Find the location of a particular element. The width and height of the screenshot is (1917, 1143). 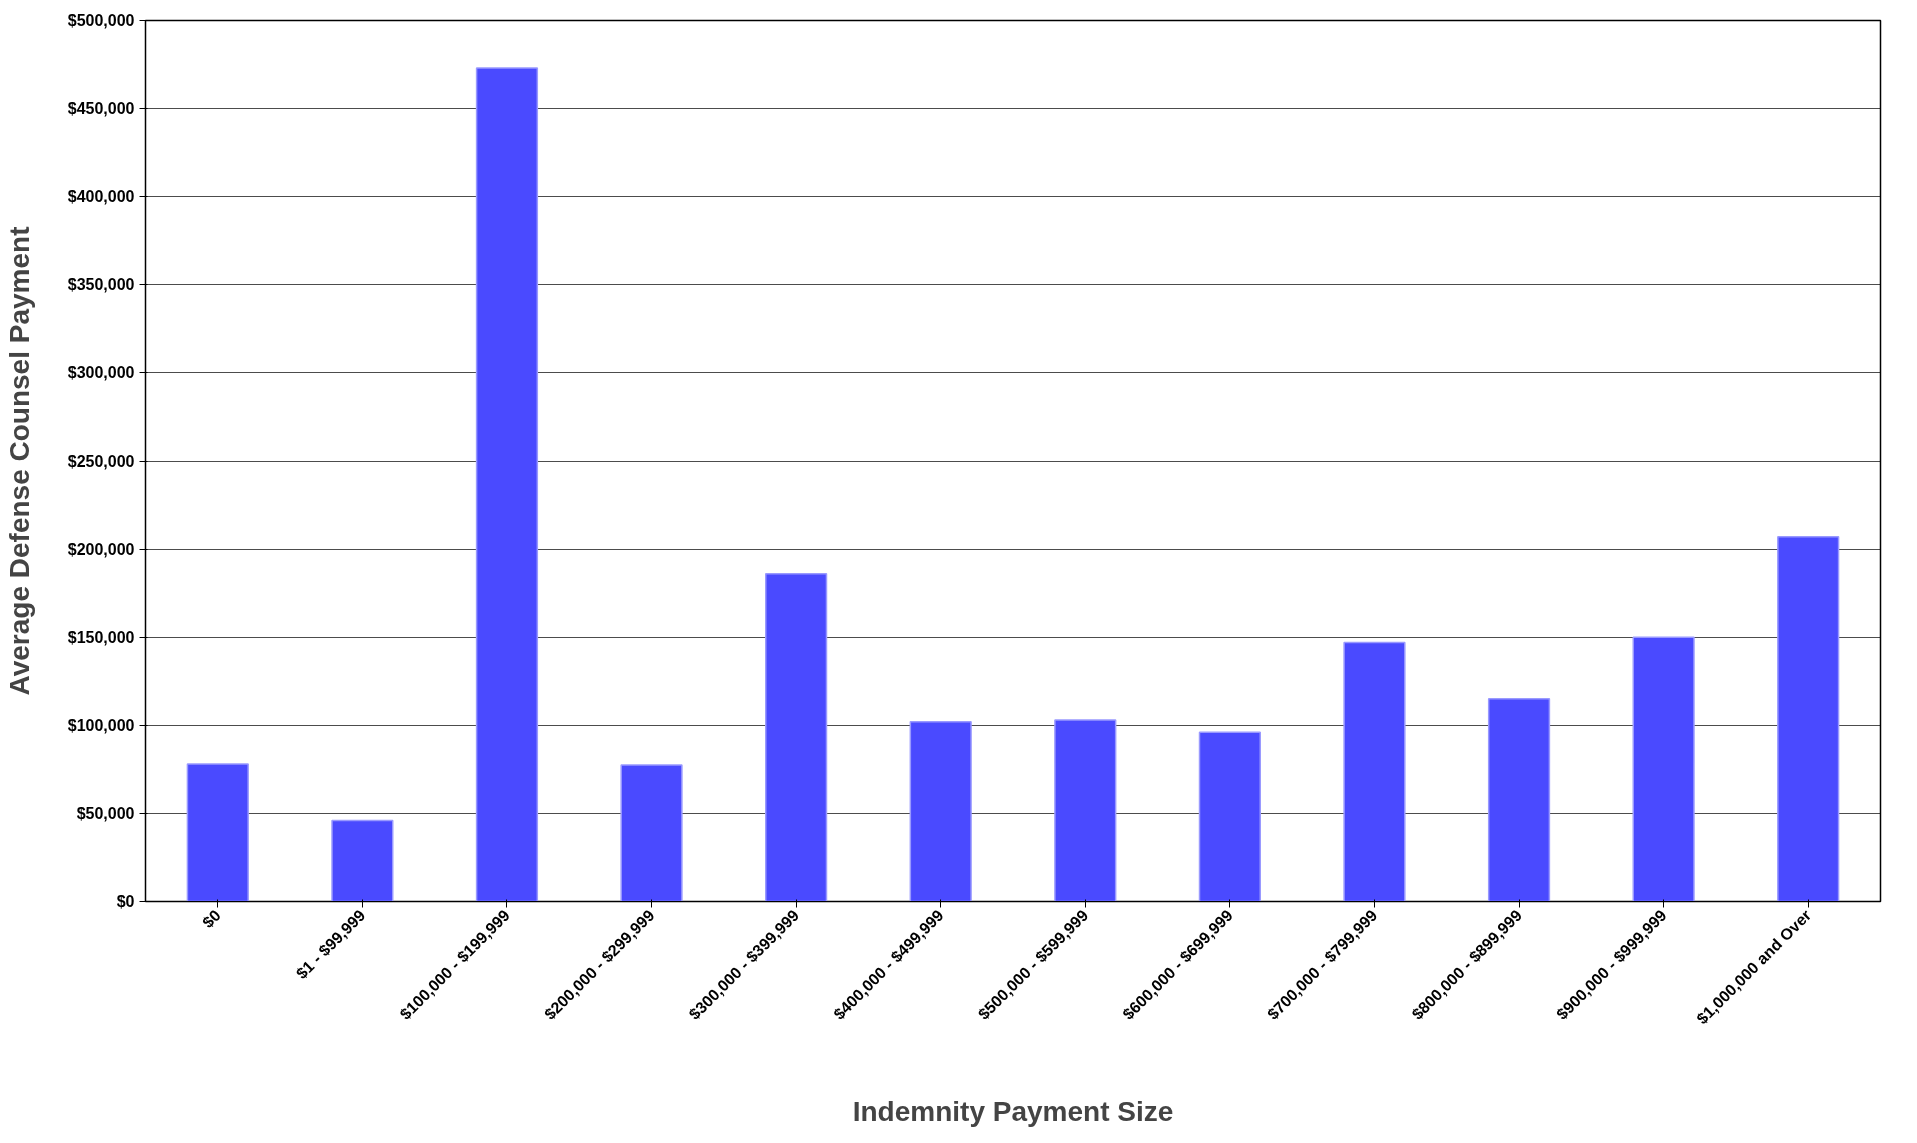

y-tick-label: $200,000 is located at coordinates (101, 549).